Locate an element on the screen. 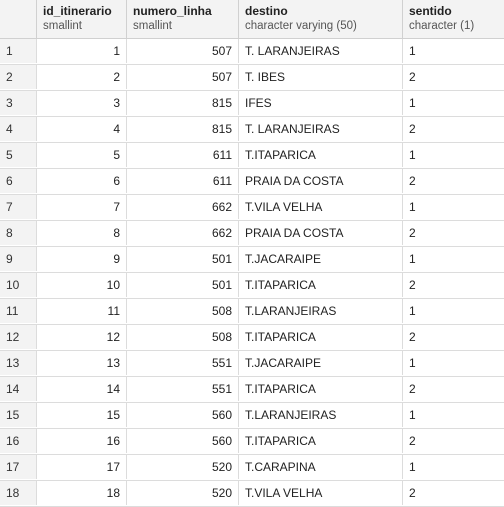 The width and height of the screenshot is (504, 507). cell-id-itinerario: 1 is located at coordinates (82, 51).